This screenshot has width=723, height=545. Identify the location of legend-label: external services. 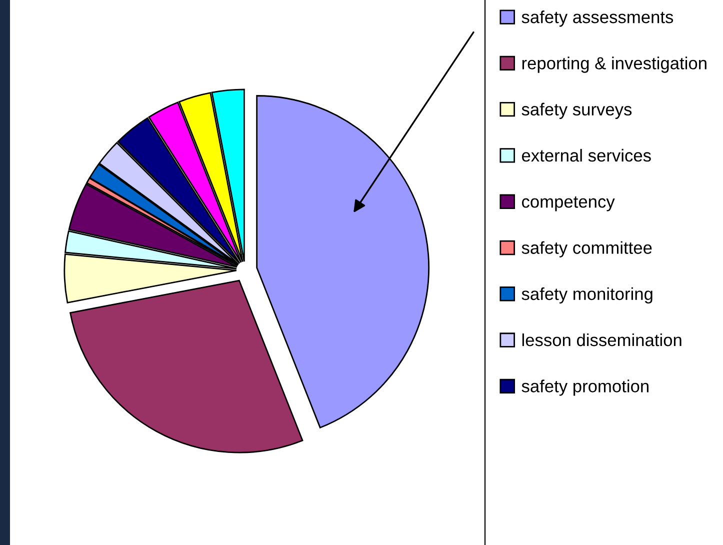
(586, 155).